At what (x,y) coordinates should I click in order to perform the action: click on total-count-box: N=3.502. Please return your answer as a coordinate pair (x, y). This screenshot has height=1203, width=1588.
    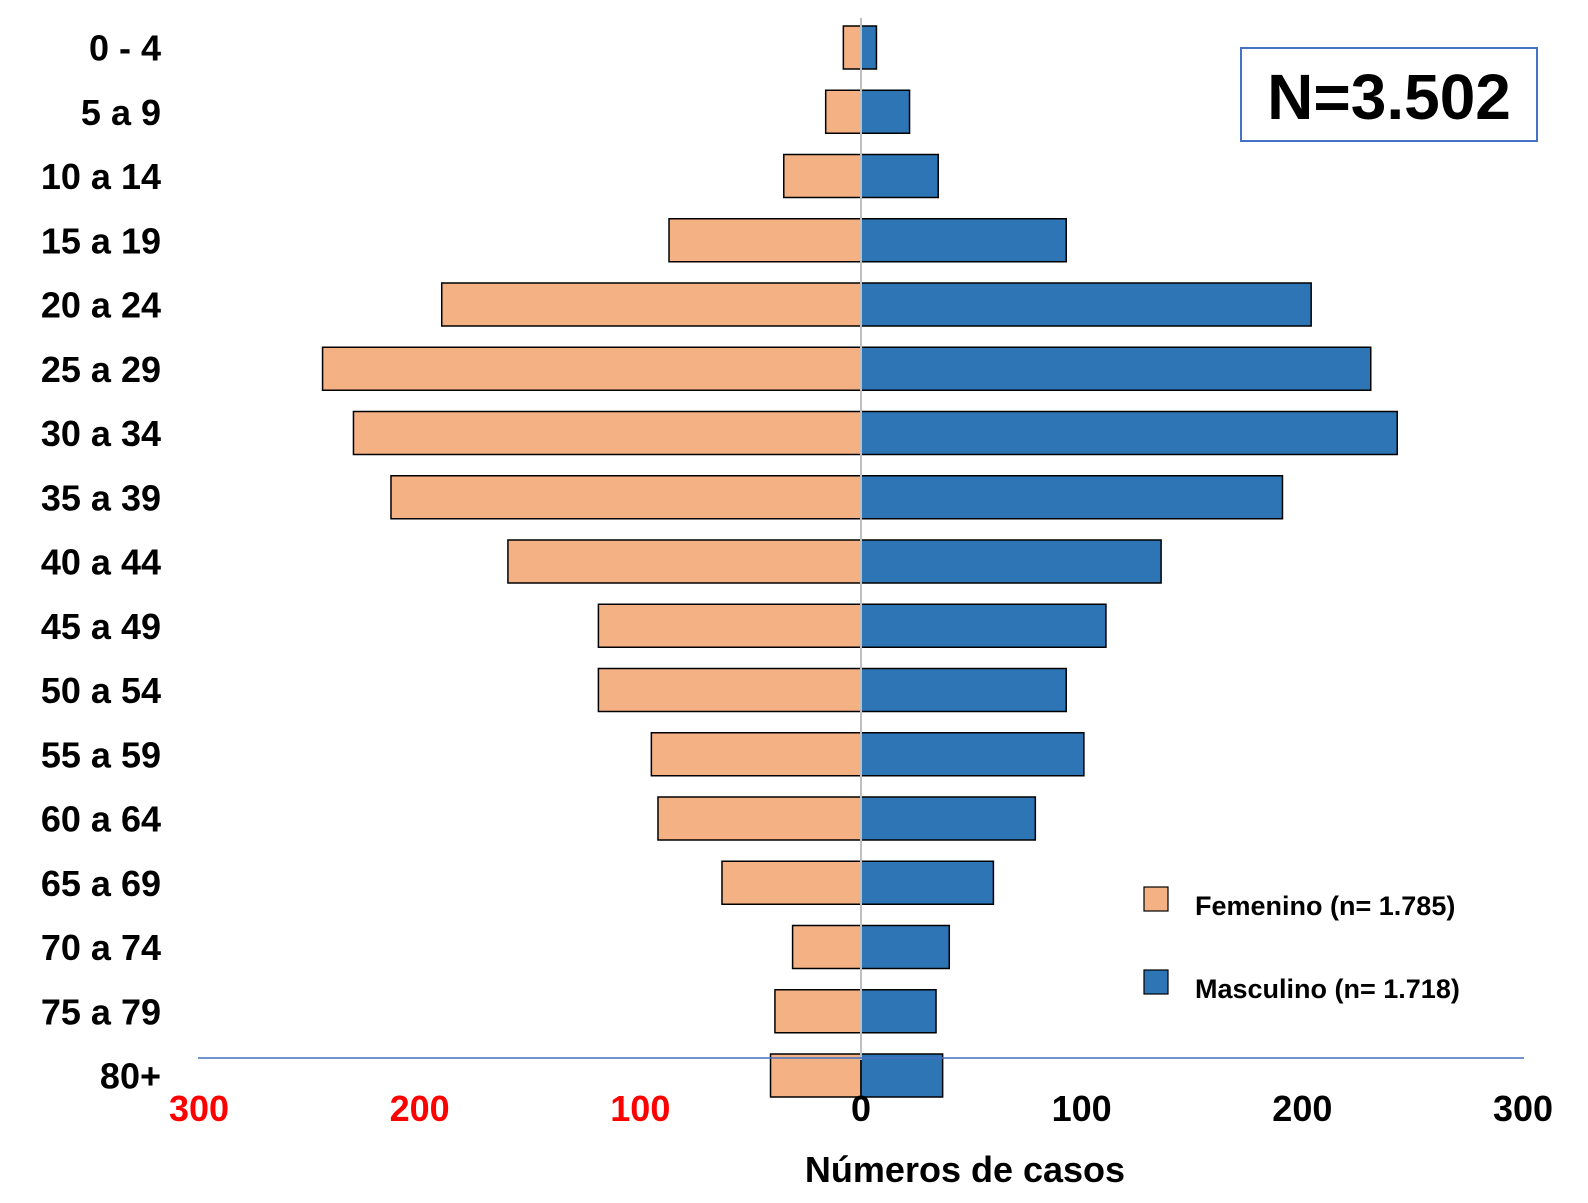
    Looking at the image, I should click on (1389, 94).